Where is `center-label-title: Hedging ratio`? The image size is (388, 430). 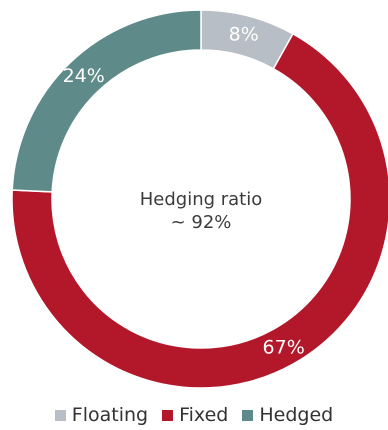 center-label-title: Hedging ratio is located at coordinates (201, 199).